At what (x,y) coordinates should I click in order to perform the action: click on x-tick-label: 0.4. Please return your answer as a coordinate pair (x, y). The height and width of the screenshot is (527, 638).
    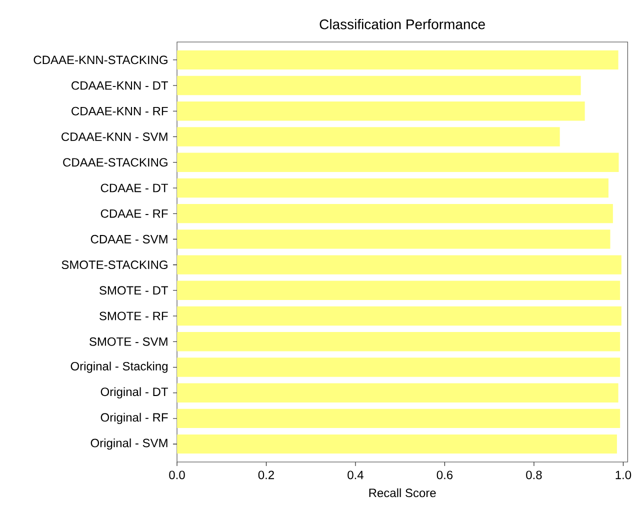
    Looking at the image, I should click on (356, 475).